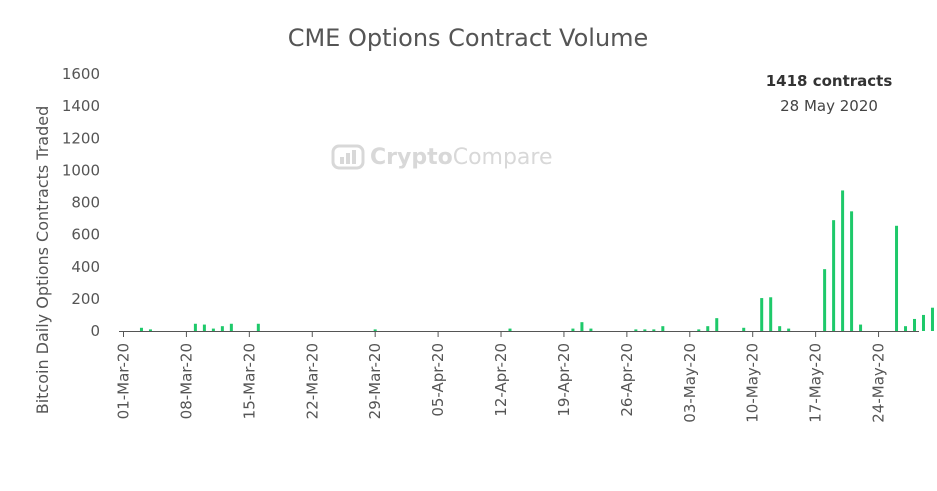  I want to click on y-tick-label: 600, so click(85, 235).